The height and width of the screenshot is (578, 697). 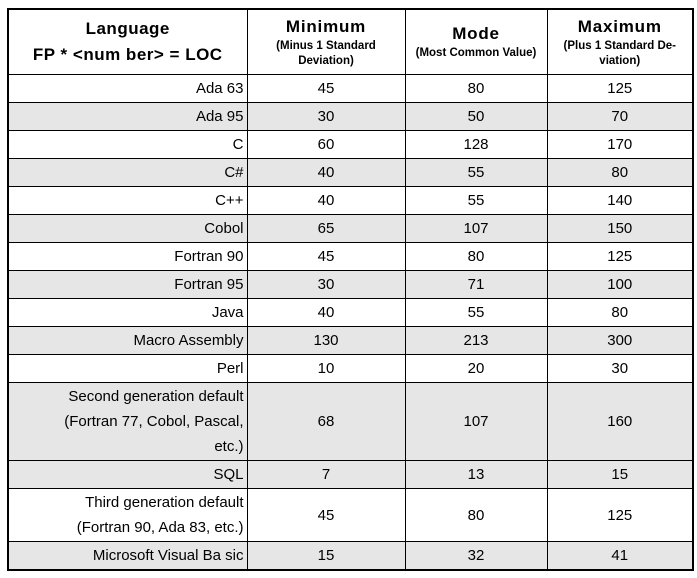 I want to click on table-row: C++ 40 55 140, so click(x=350, y=200).